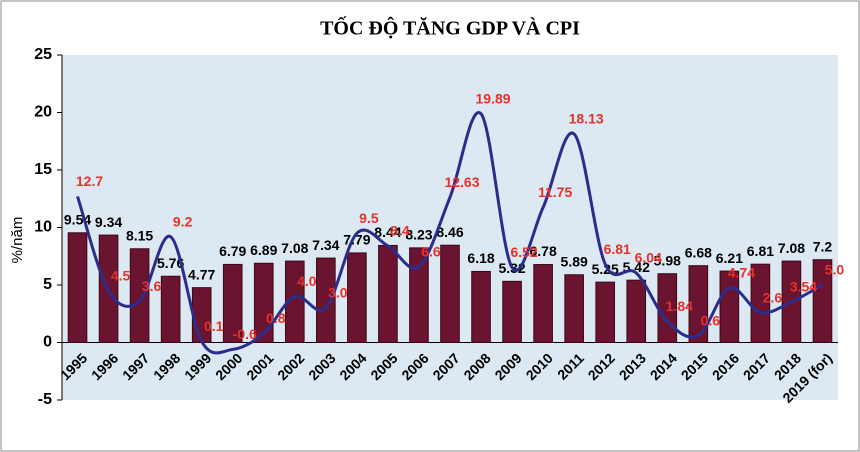 Image resolution: width=860 pixels, height=452 pixels. Describe the element at coordinates (183, 221) in the screenshot. I see `line-value-label: 9.2` at that location.